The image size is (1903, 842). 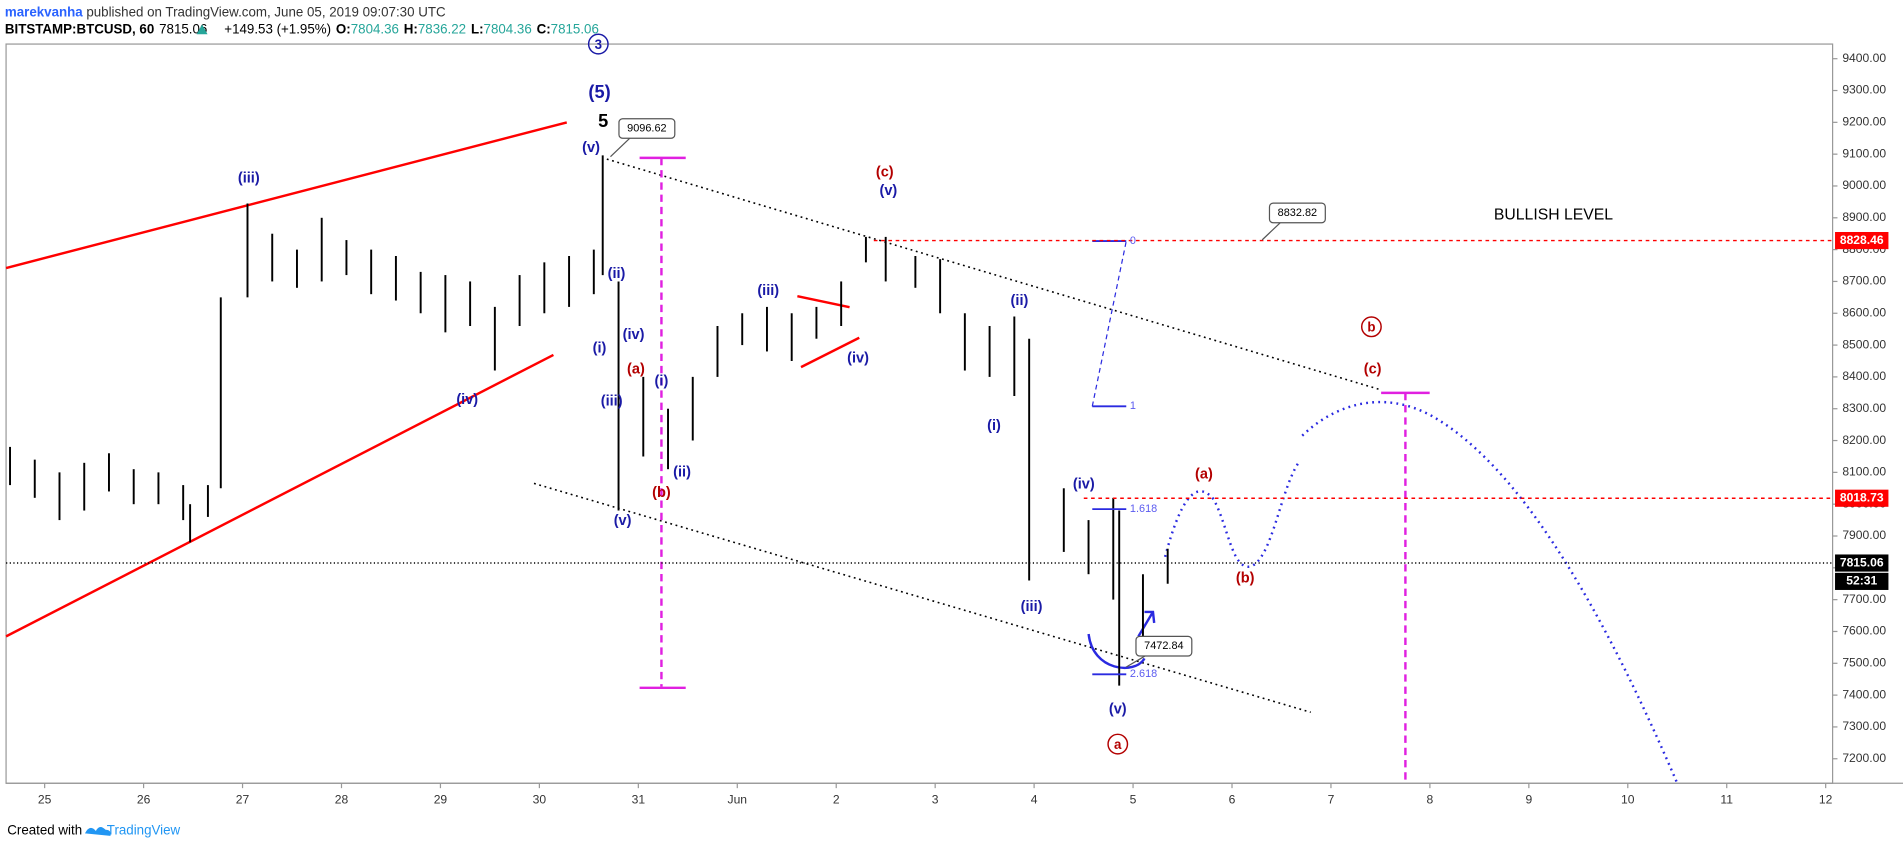 What do you see at coordinates (836, 800) in the screenshot?
I see `x-tick-label: 2` at bounding box center [836, 800].